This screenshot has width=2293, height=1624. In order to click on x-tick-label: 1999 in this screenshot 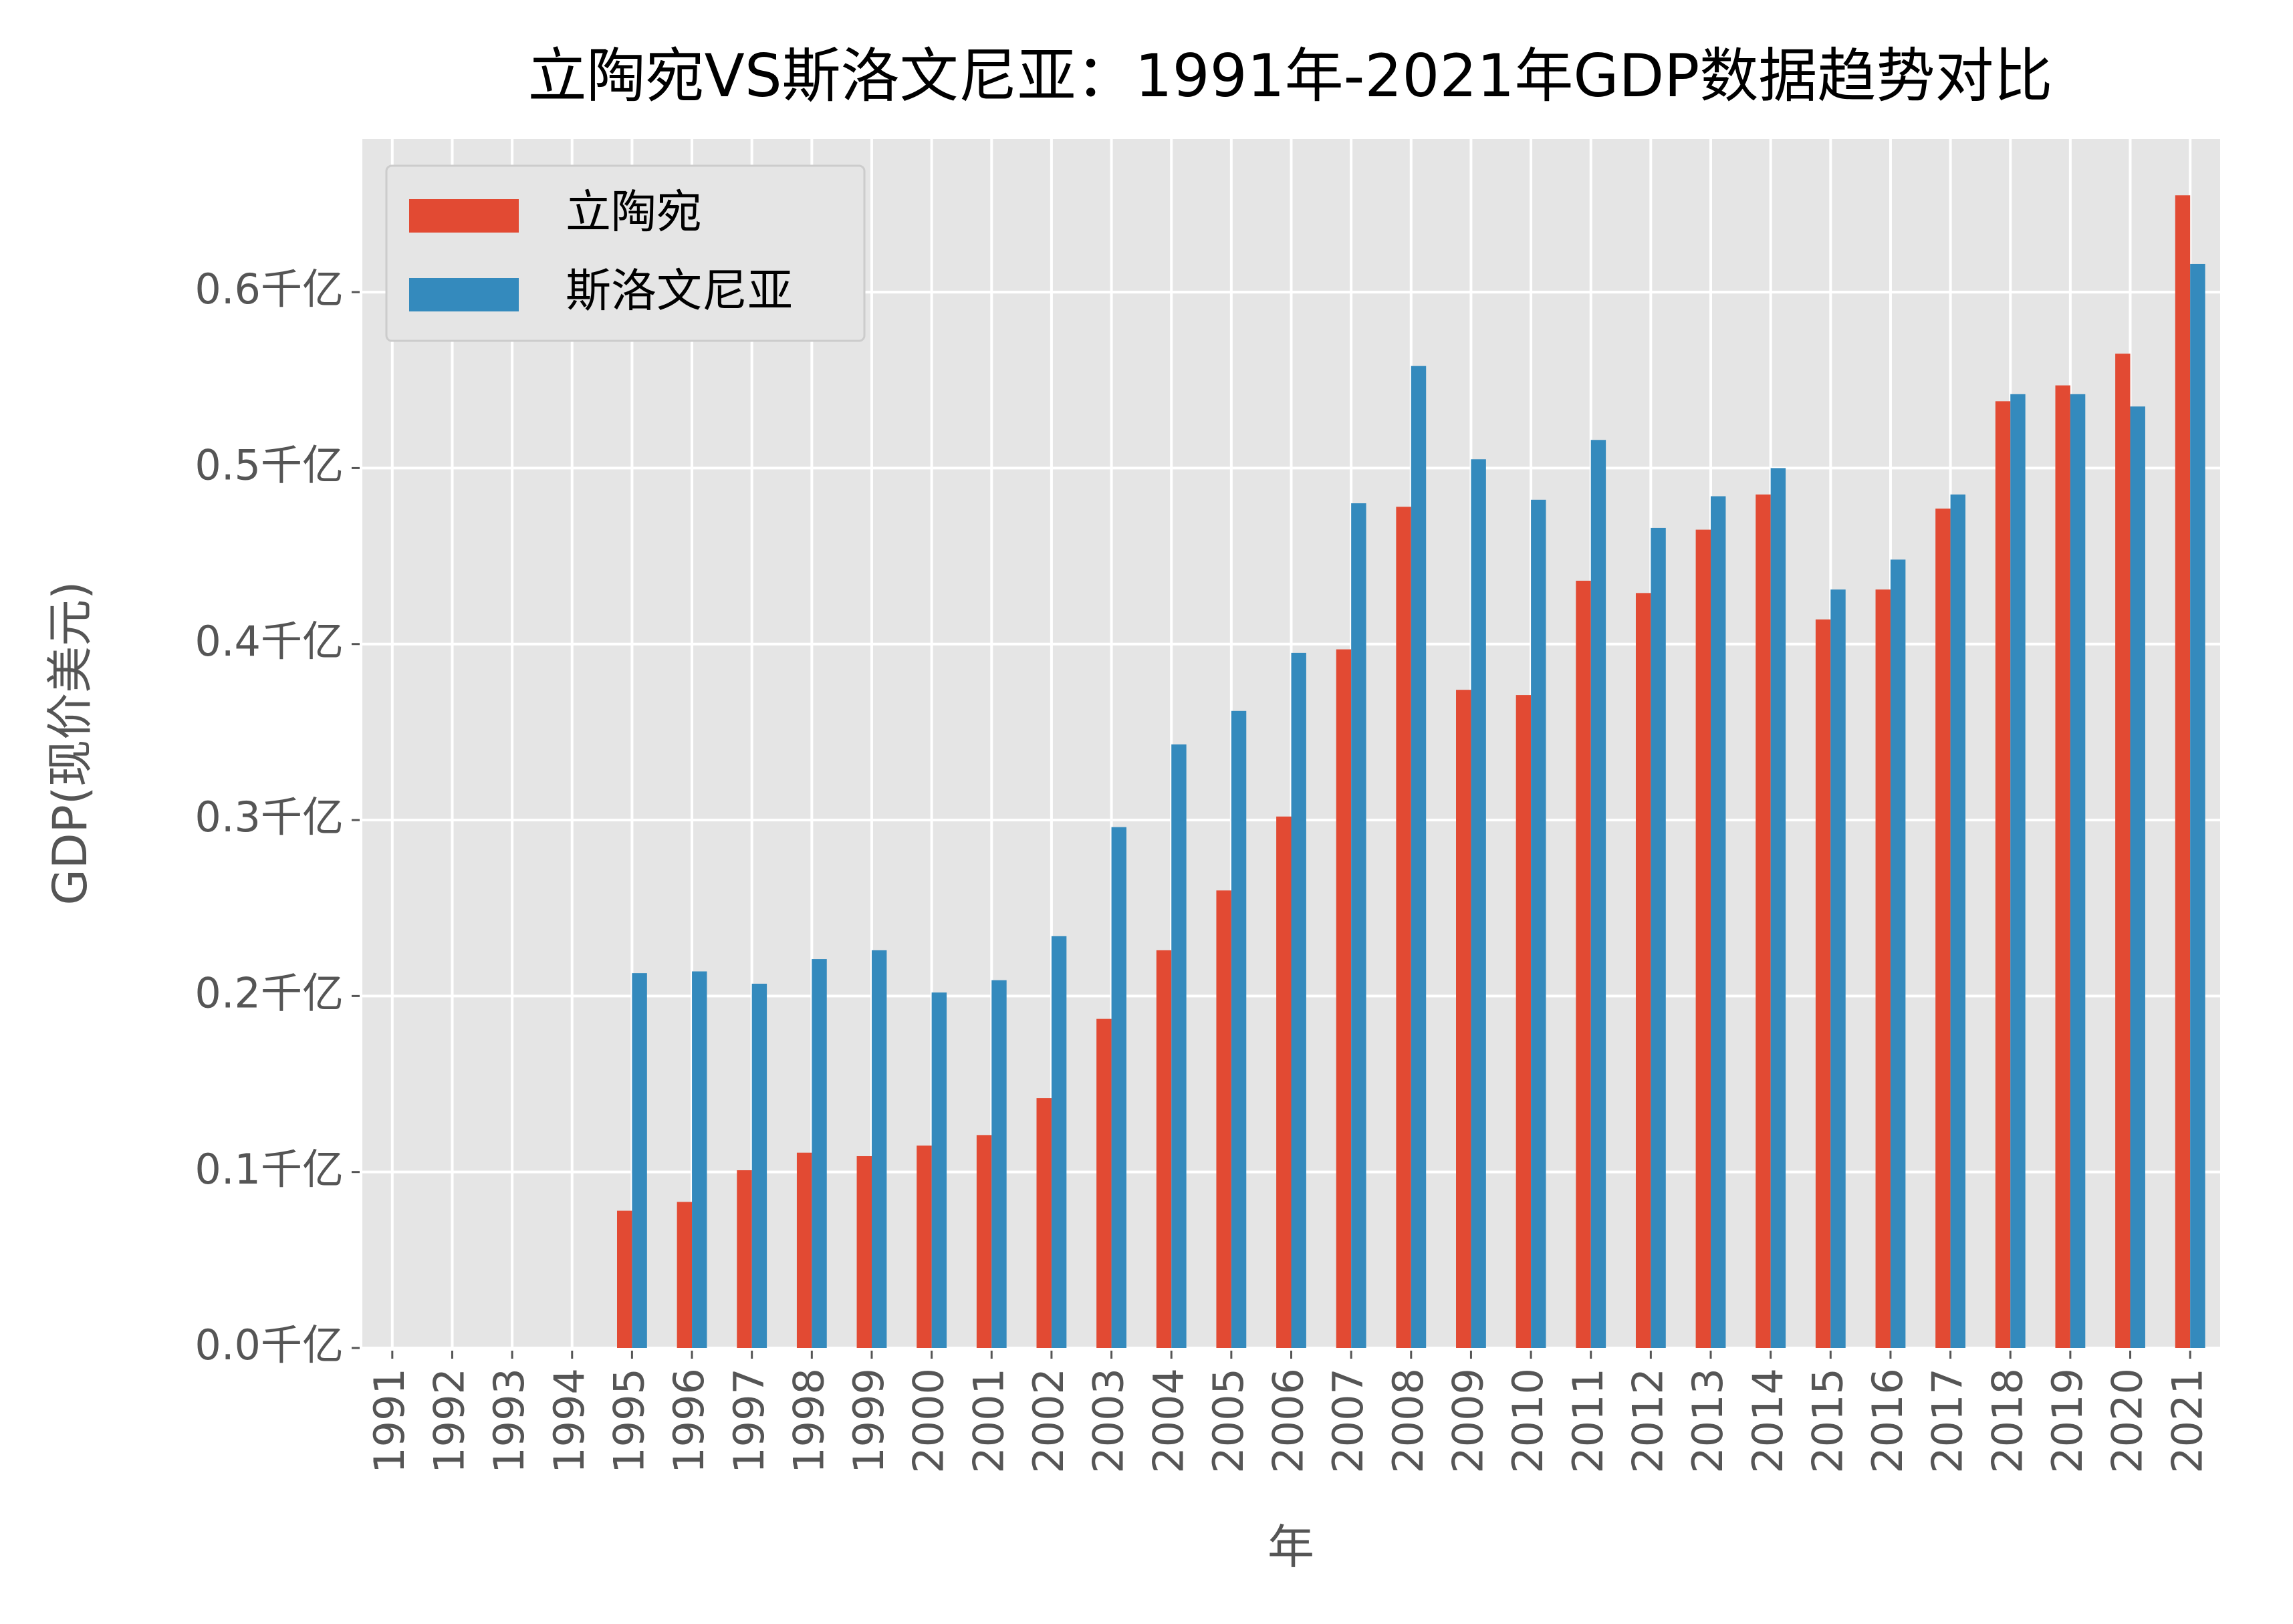, I will do `click(868, 1421)`.